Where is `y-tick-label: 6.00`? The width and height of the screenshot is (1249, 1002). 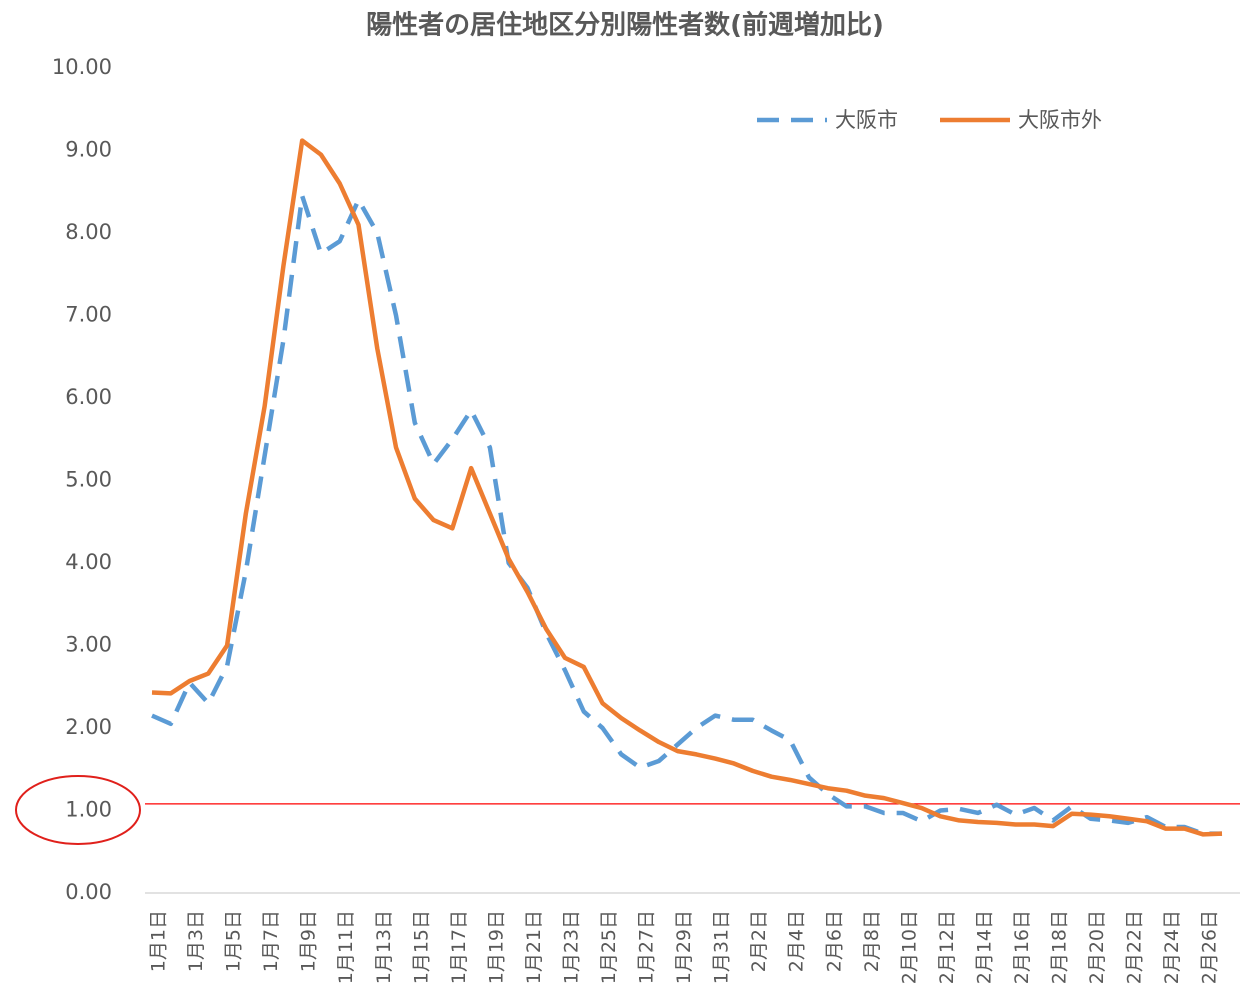 y-tick-label: 6.00 is located at coordinates (88, 397).